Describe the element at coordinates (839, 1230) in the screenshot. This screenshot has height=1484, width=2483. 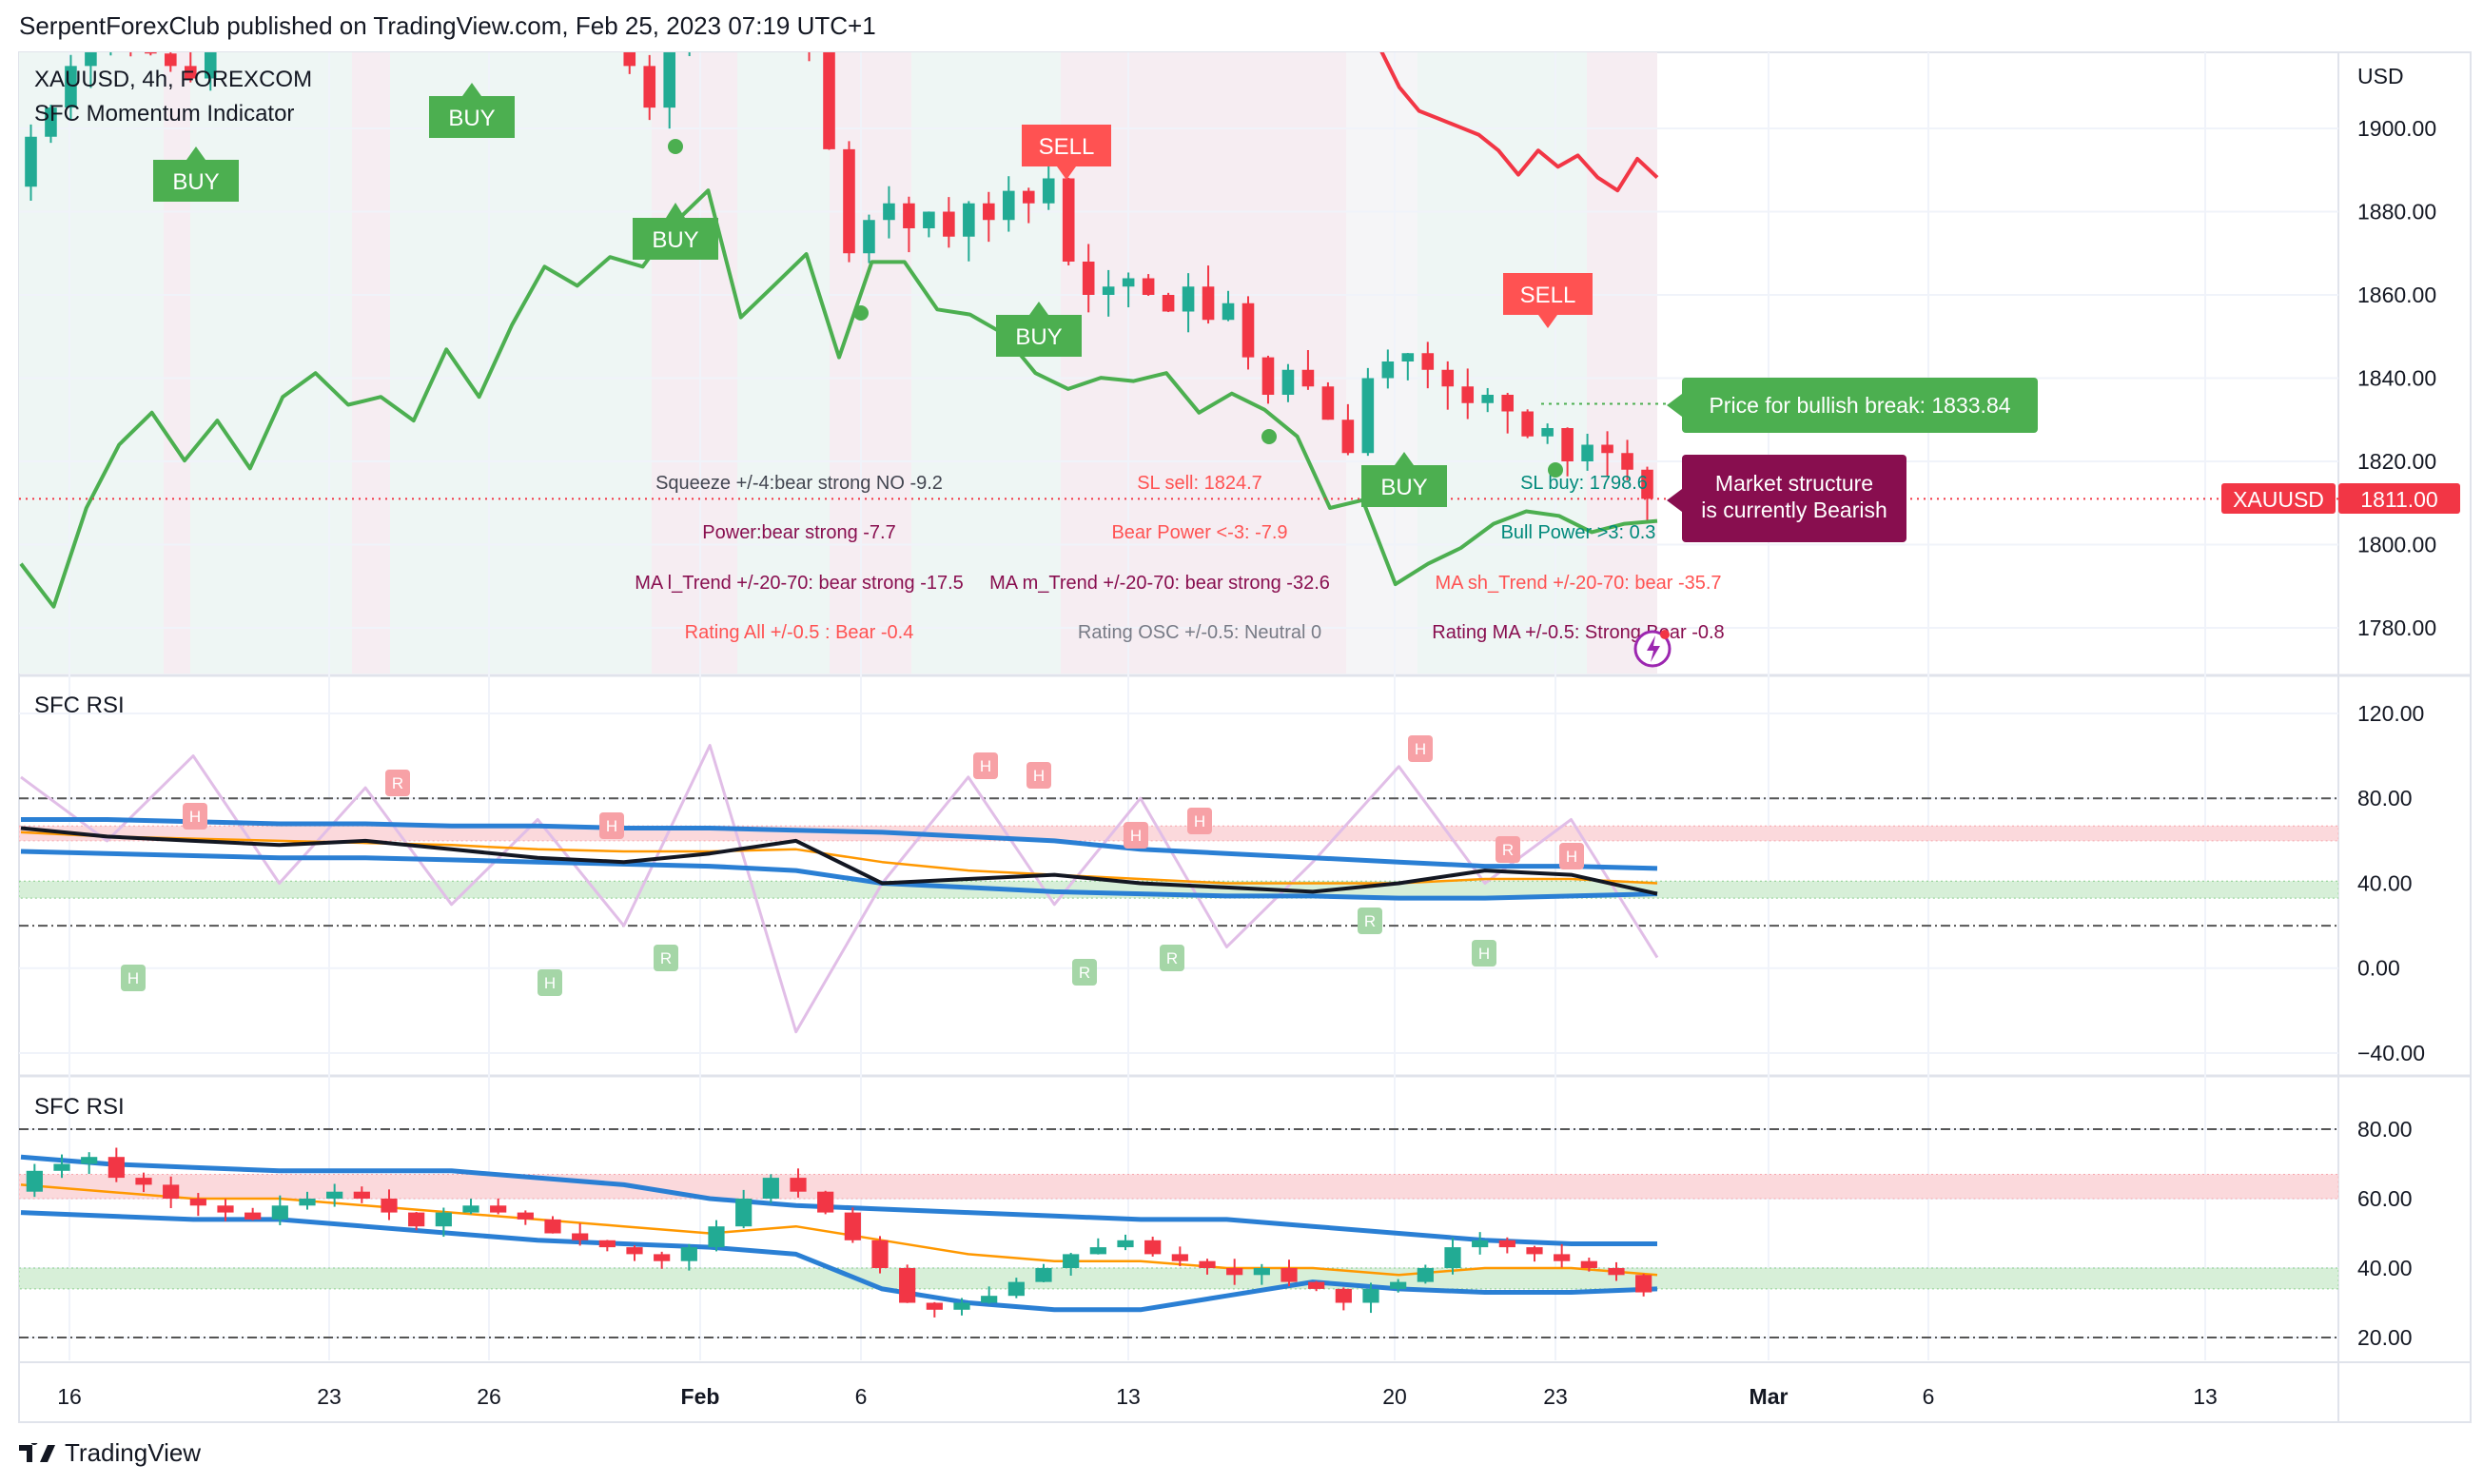
I see `orange-ma` at that location.